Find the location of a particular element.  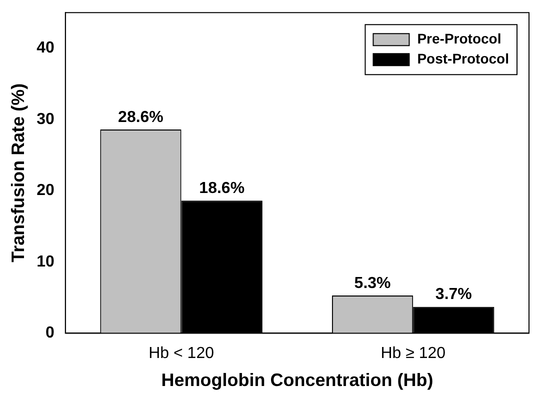

legend-label: Post-Protocol is located at coordinates (463, 58).